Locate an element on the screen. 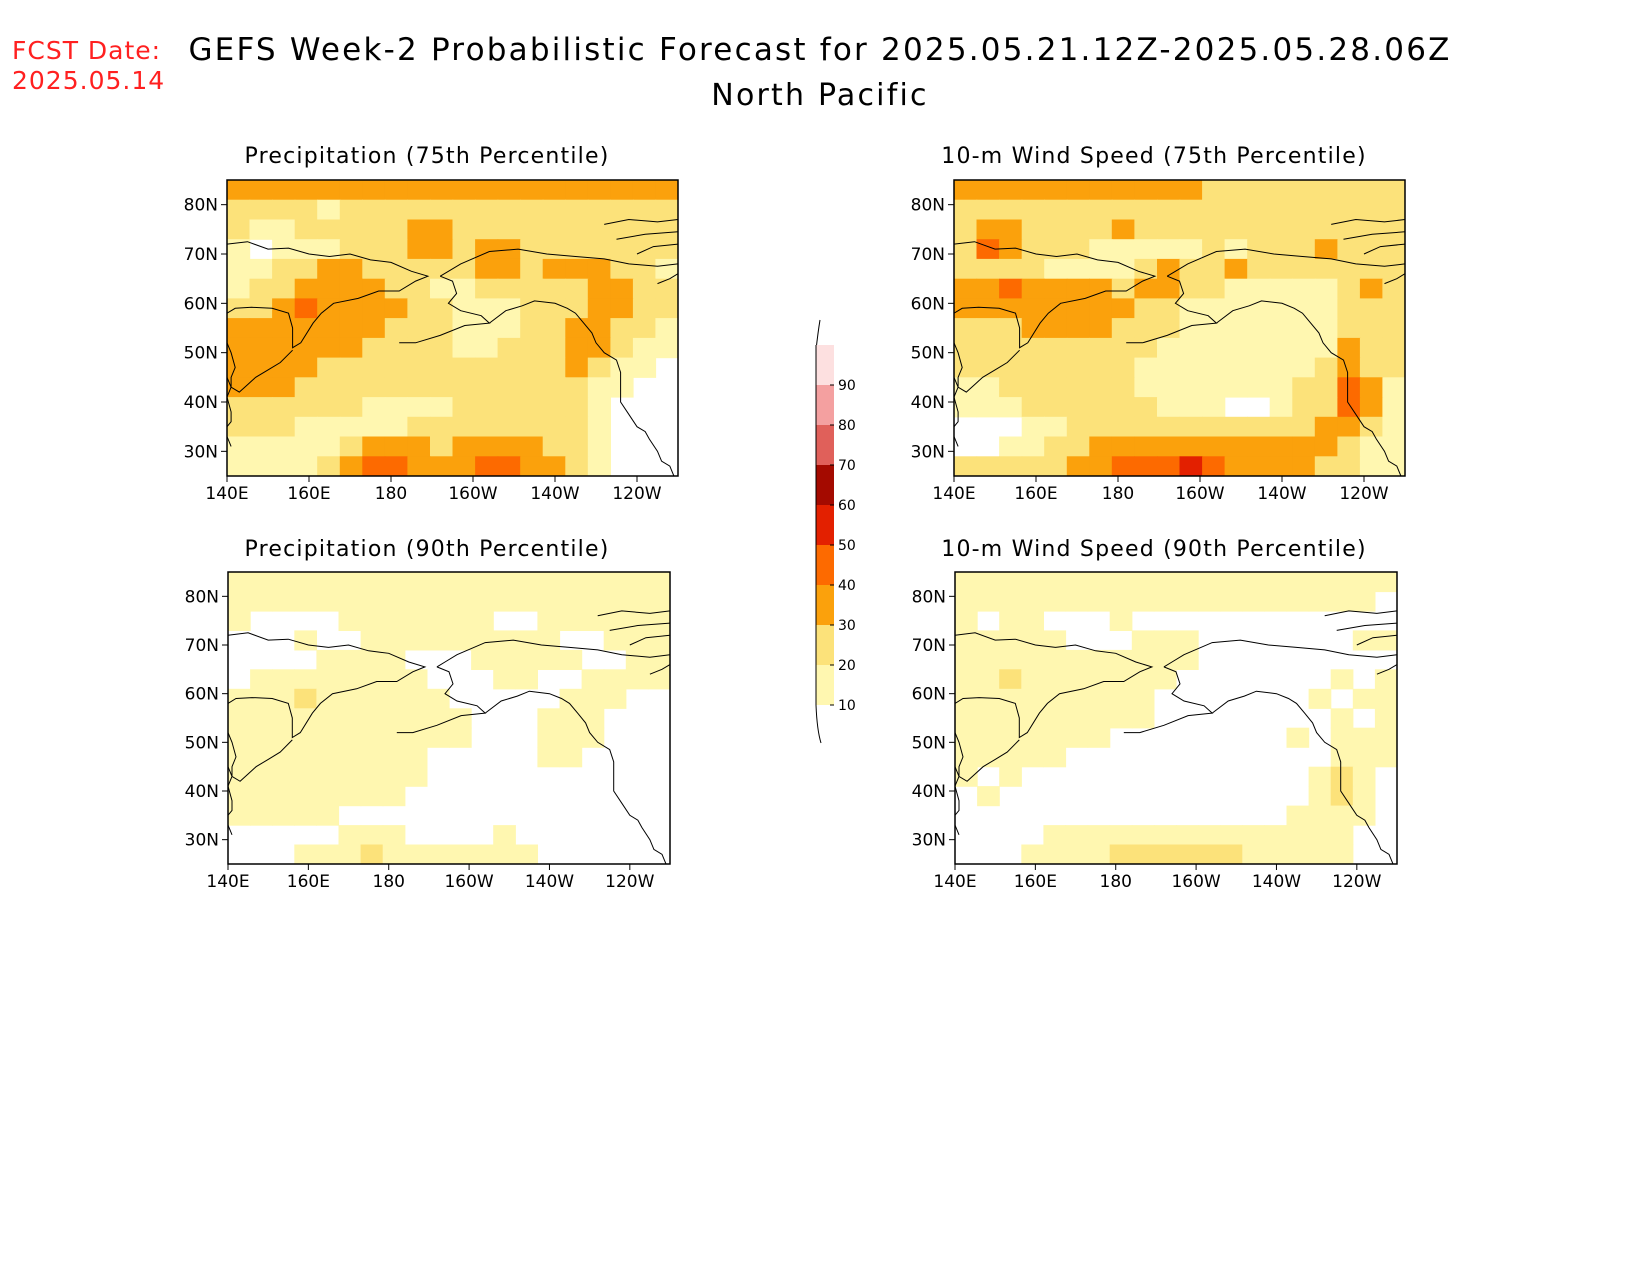 The height and width of the screenshot is (1275, 1650). colorbar-tick-label: 40 is located at coordinates (847, 586).